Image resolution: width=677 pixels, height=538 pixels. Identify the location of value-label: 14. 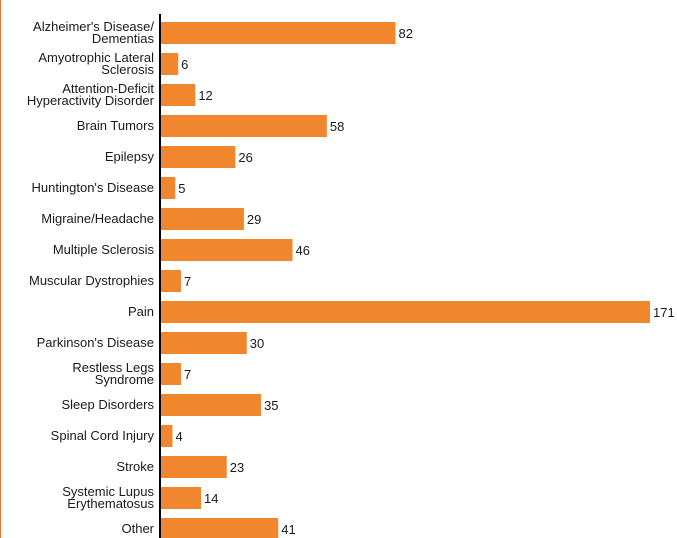
(211, 498).